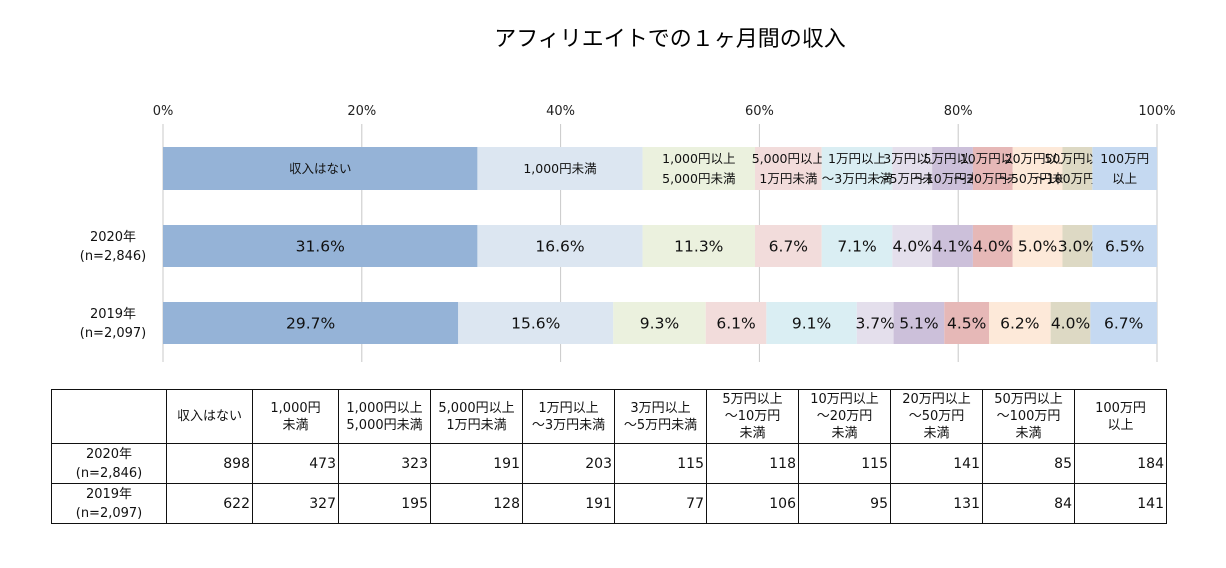 This screenshot has width=1226, height=568. What do you see at coordinates (1120, 416) in the screenshot?
I see `table-header-cell: 100万円 以上` at bounding box center [1120, 416].